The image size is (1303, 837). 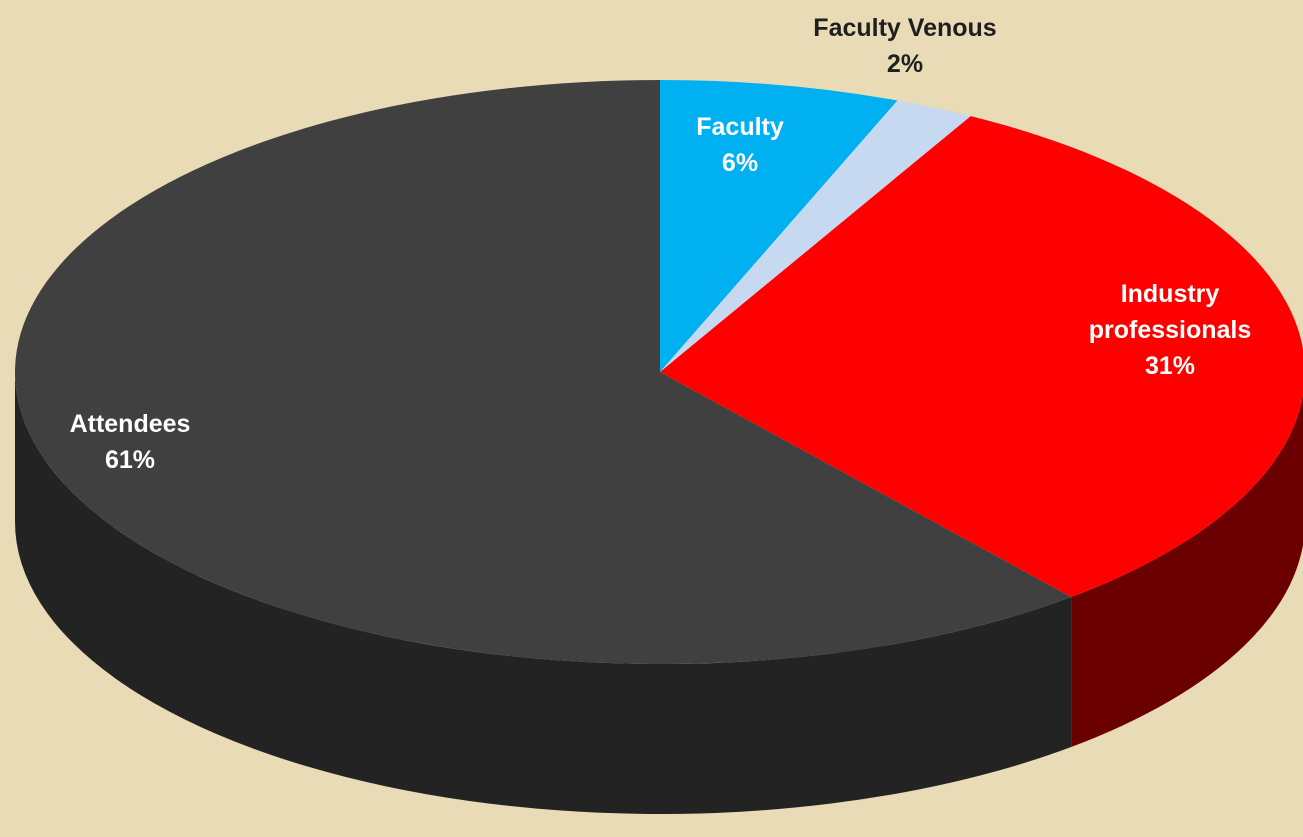 I want to click on data-label: Faculty Venous 2%, so click(x=904, y=46).